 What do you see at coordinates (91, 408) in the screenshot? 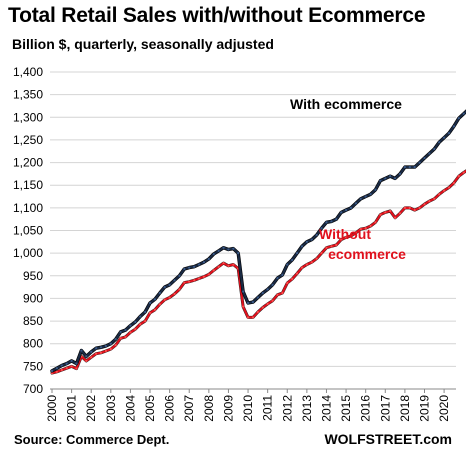
I see `x-tick-label: 2002` at bounding box center [91, 408].